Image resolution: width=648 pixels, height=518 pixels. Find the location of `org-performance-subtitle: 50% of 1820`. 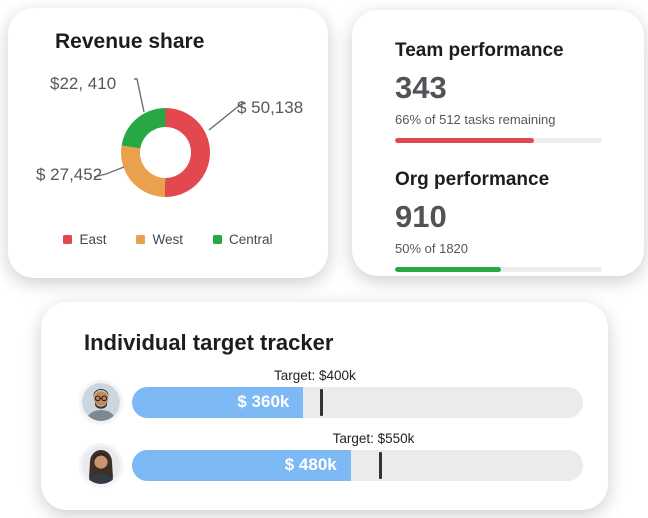

org-performance-subtitle: 50% of 1820 is located at coordinates (432, 249).